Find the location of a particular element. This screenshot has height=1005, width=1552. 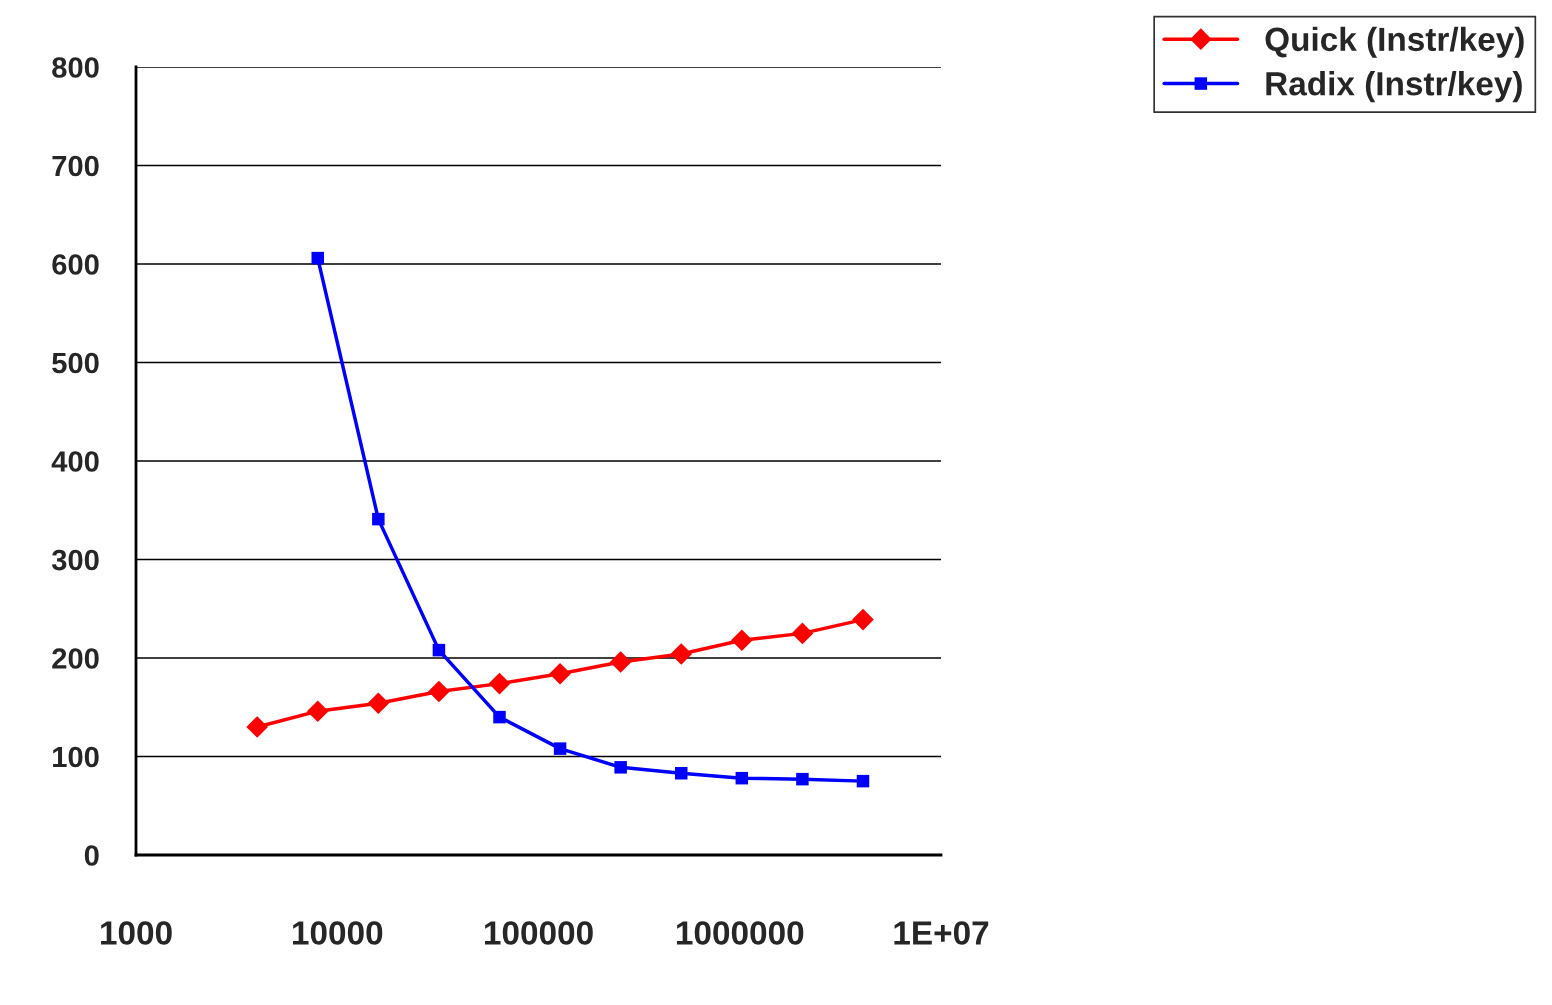

y-tick-label: 300 is located at coordinates (75, 560).